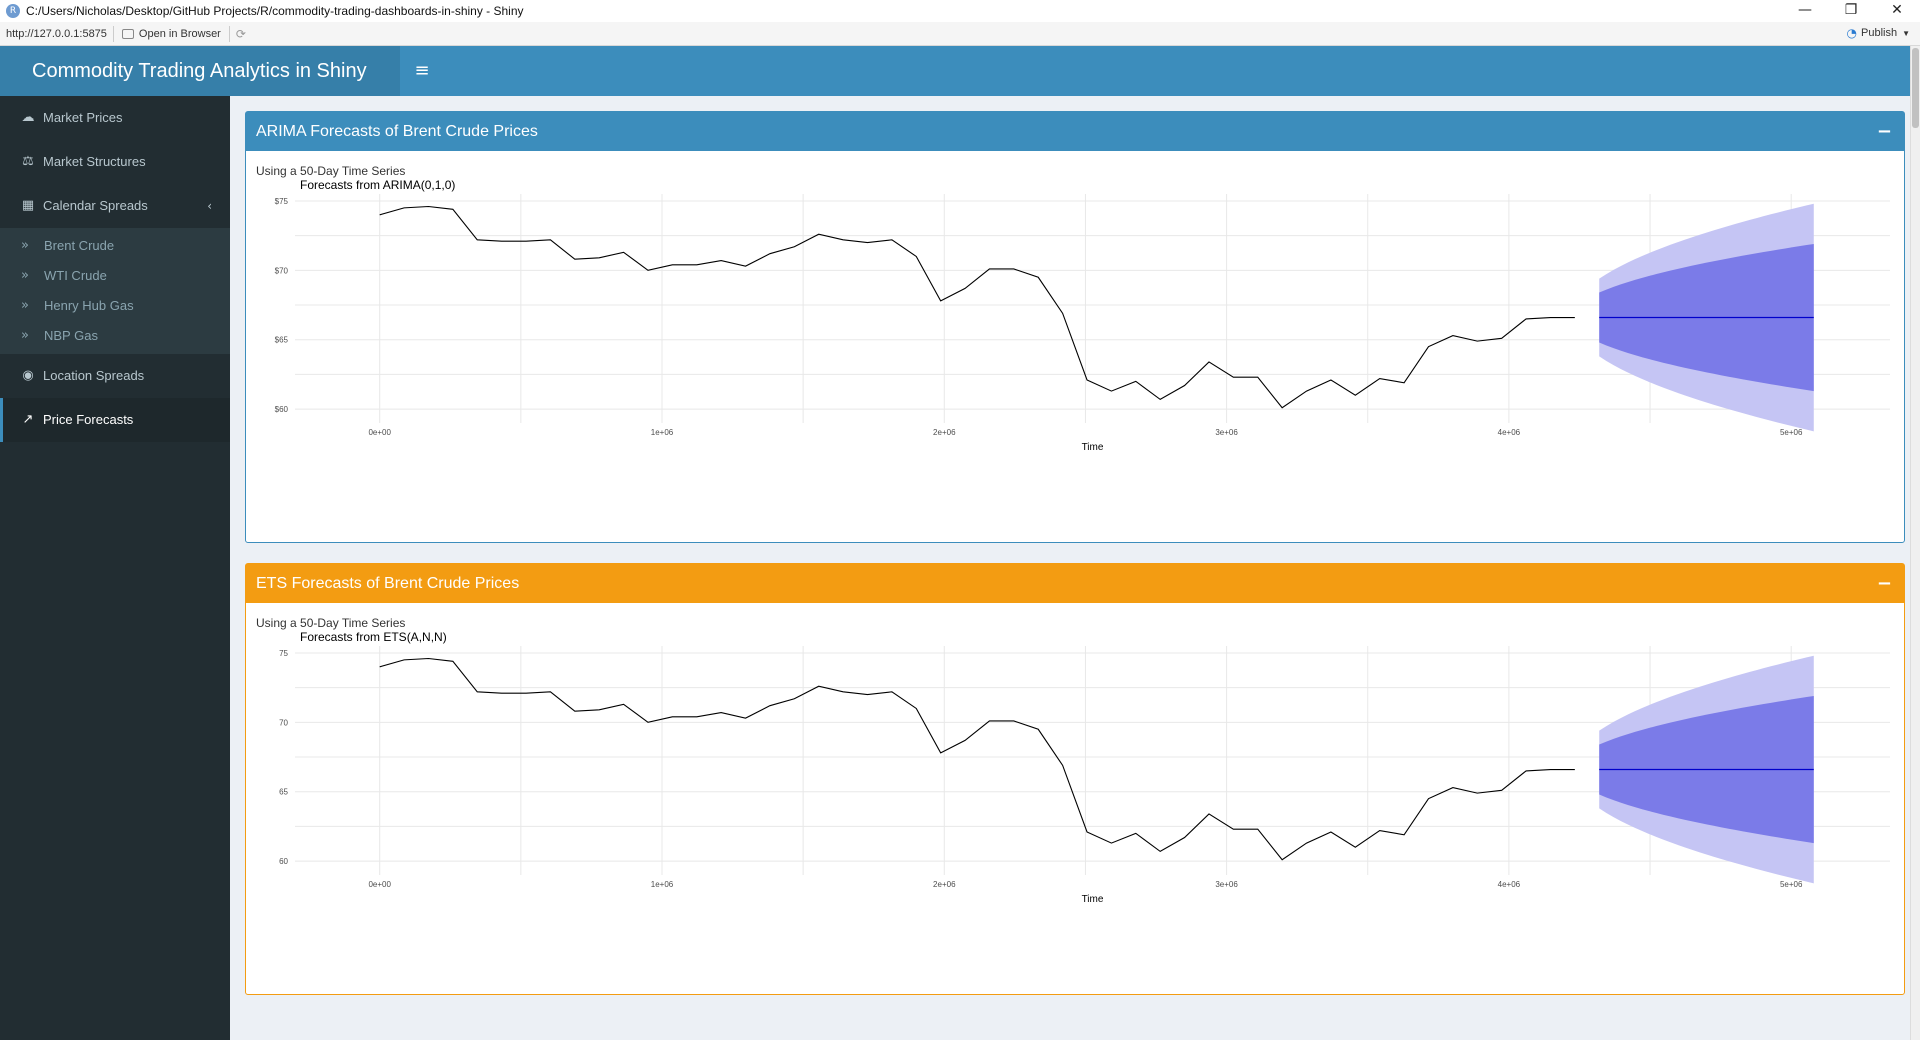 The height and width of the screenshot is (1040, 1920). What do you see at coordinates (94, 161) in the screenshot?
I see `sidebar-item-label: Market Structures` at bounding box center [94, 161].